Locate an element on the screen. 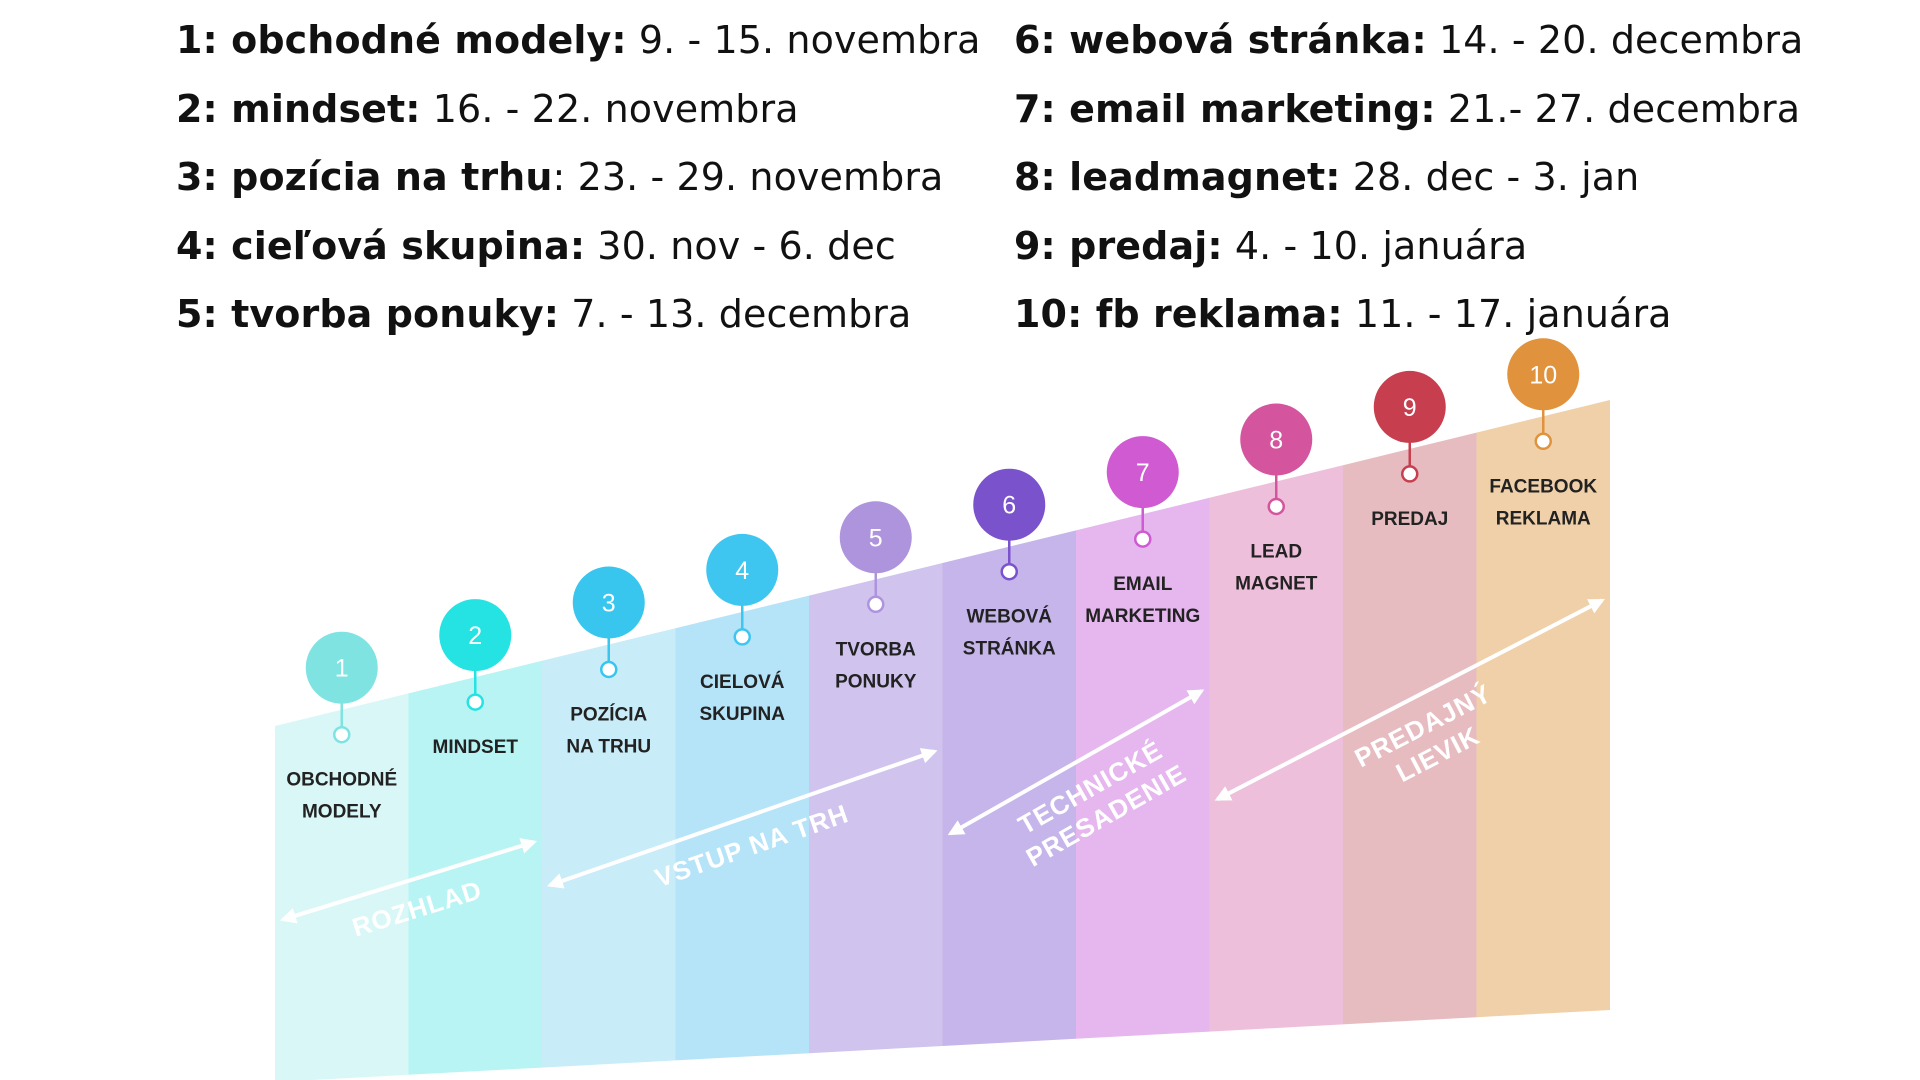 Image resolution: width=1920 pixels, height=1080 pixels. stage-label: PREDAJ is located at coordinates (1409, 519).